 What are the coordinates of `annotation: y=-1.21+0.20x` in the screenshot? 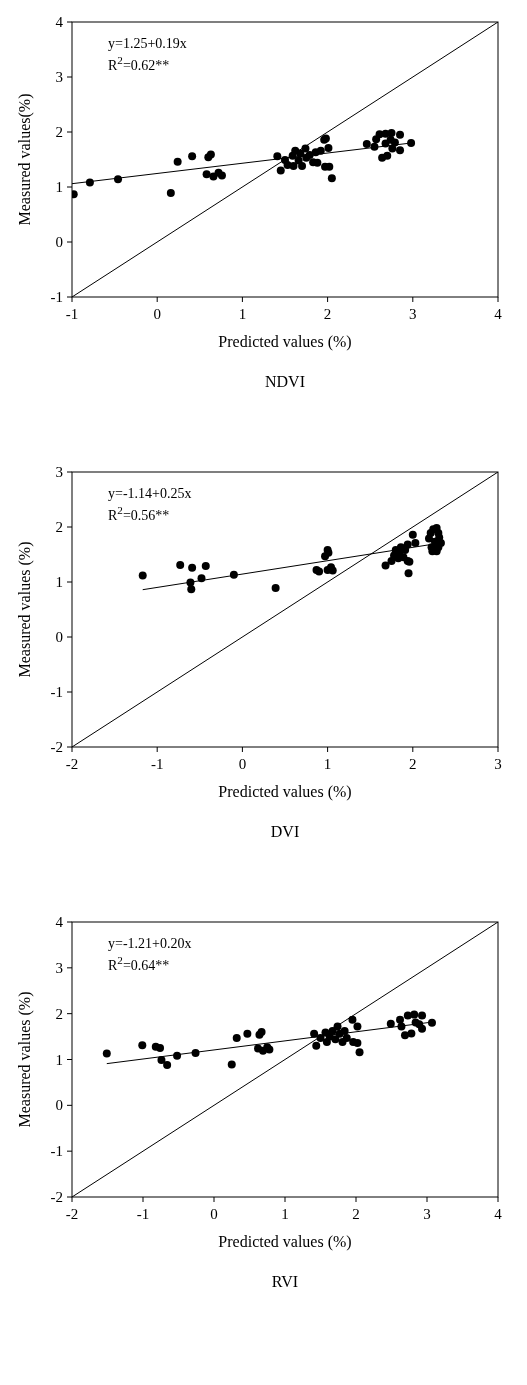 It's located at (150, 943).